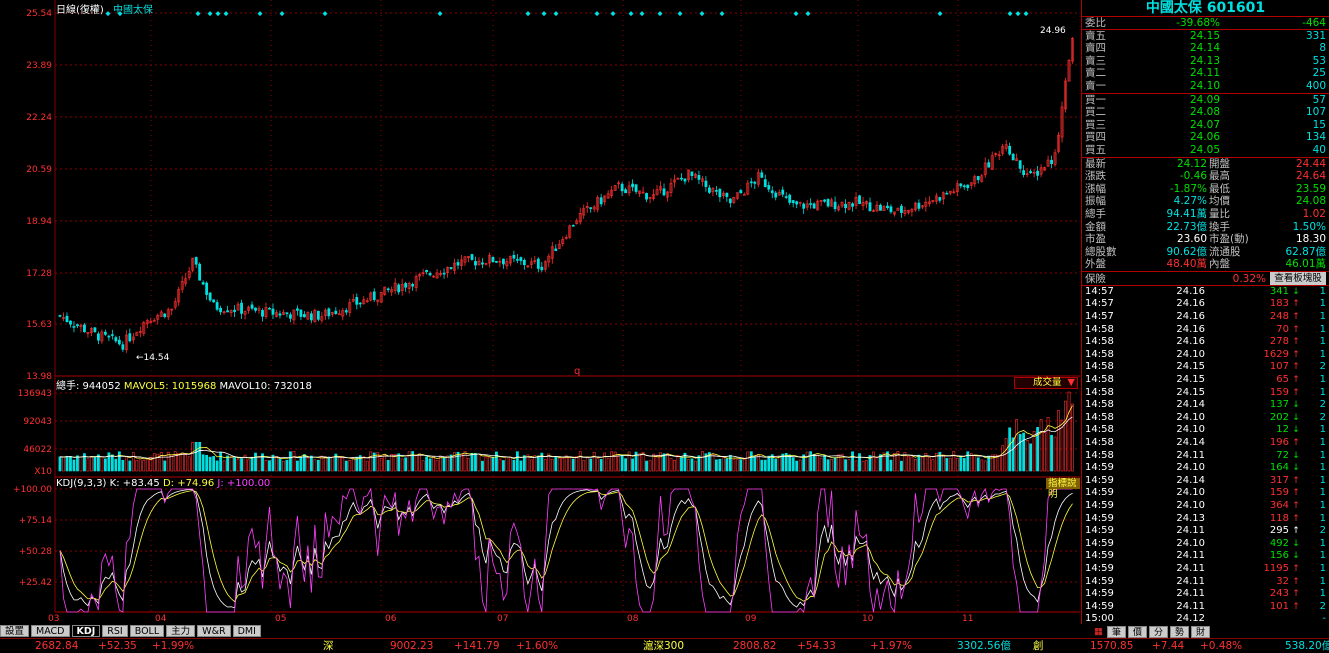 The height and width of the screenshot is (653, 1329). What do you see at coordinates (50, 631) in the screenshot?
I see `tab-macd: MACD` at bounding box center [50, 631].